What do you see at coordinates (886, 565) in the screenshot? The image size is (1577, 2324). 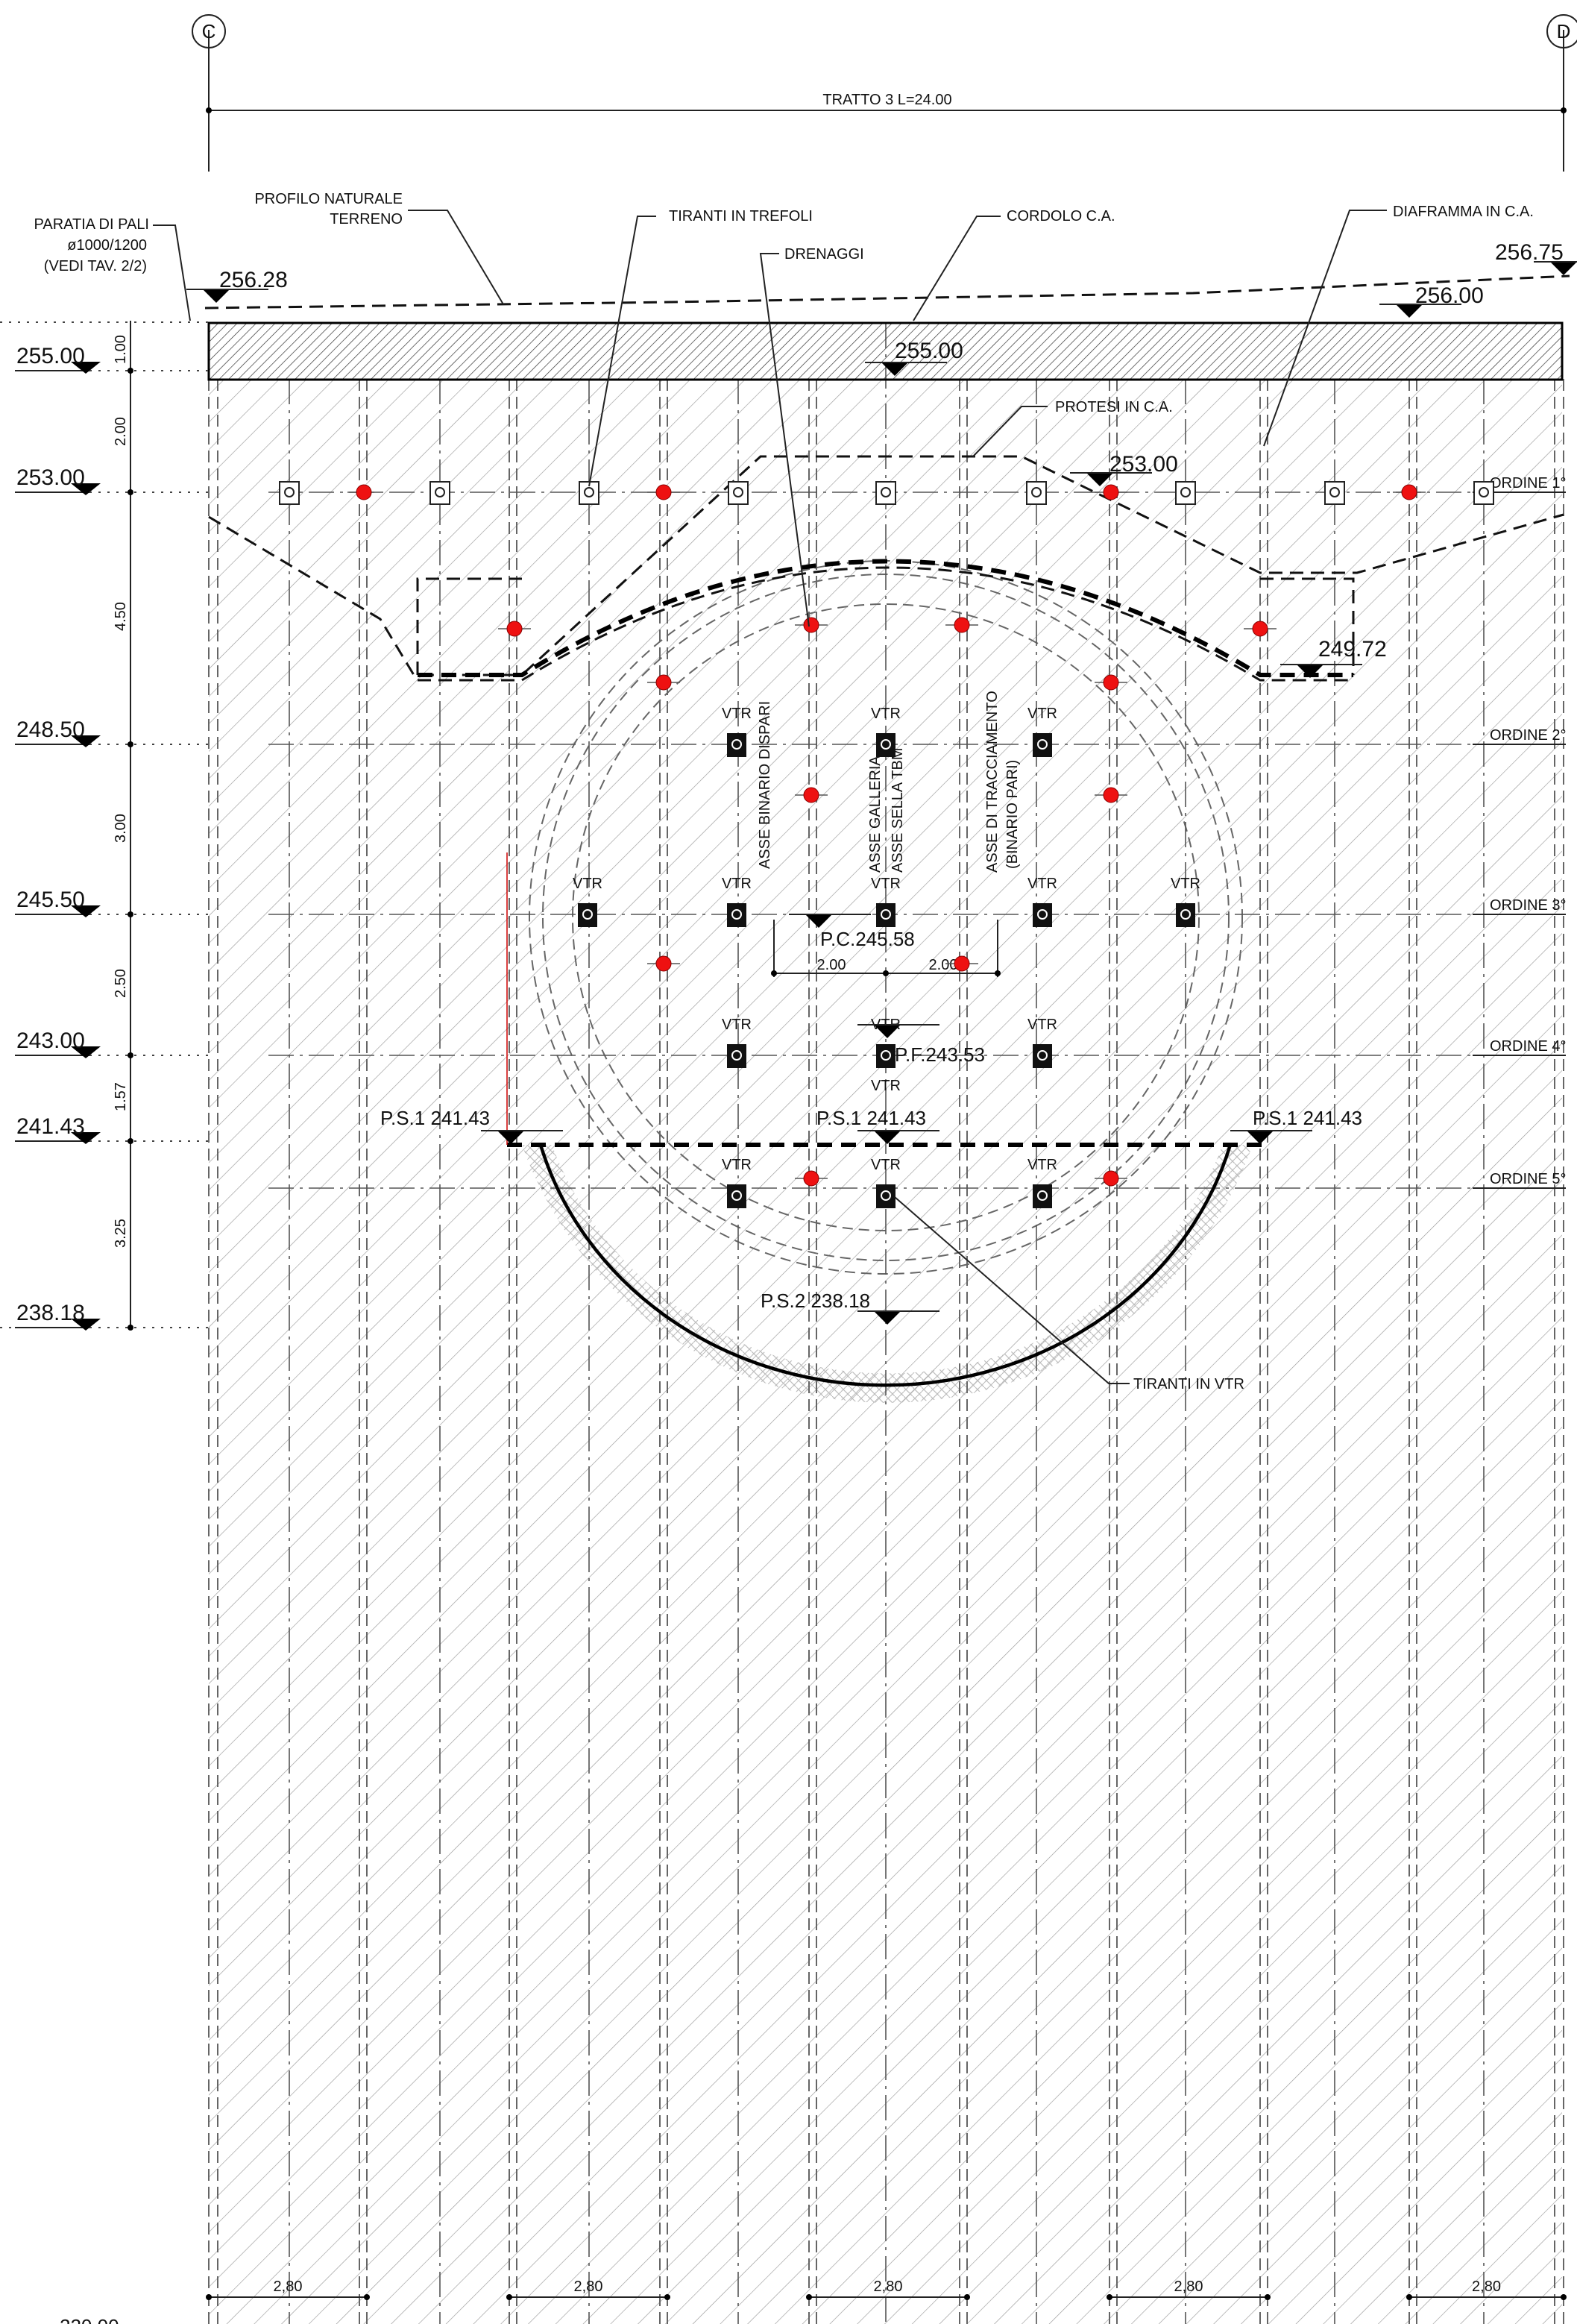 I see `prosthesis-outline` at bounding box center [886, 565].